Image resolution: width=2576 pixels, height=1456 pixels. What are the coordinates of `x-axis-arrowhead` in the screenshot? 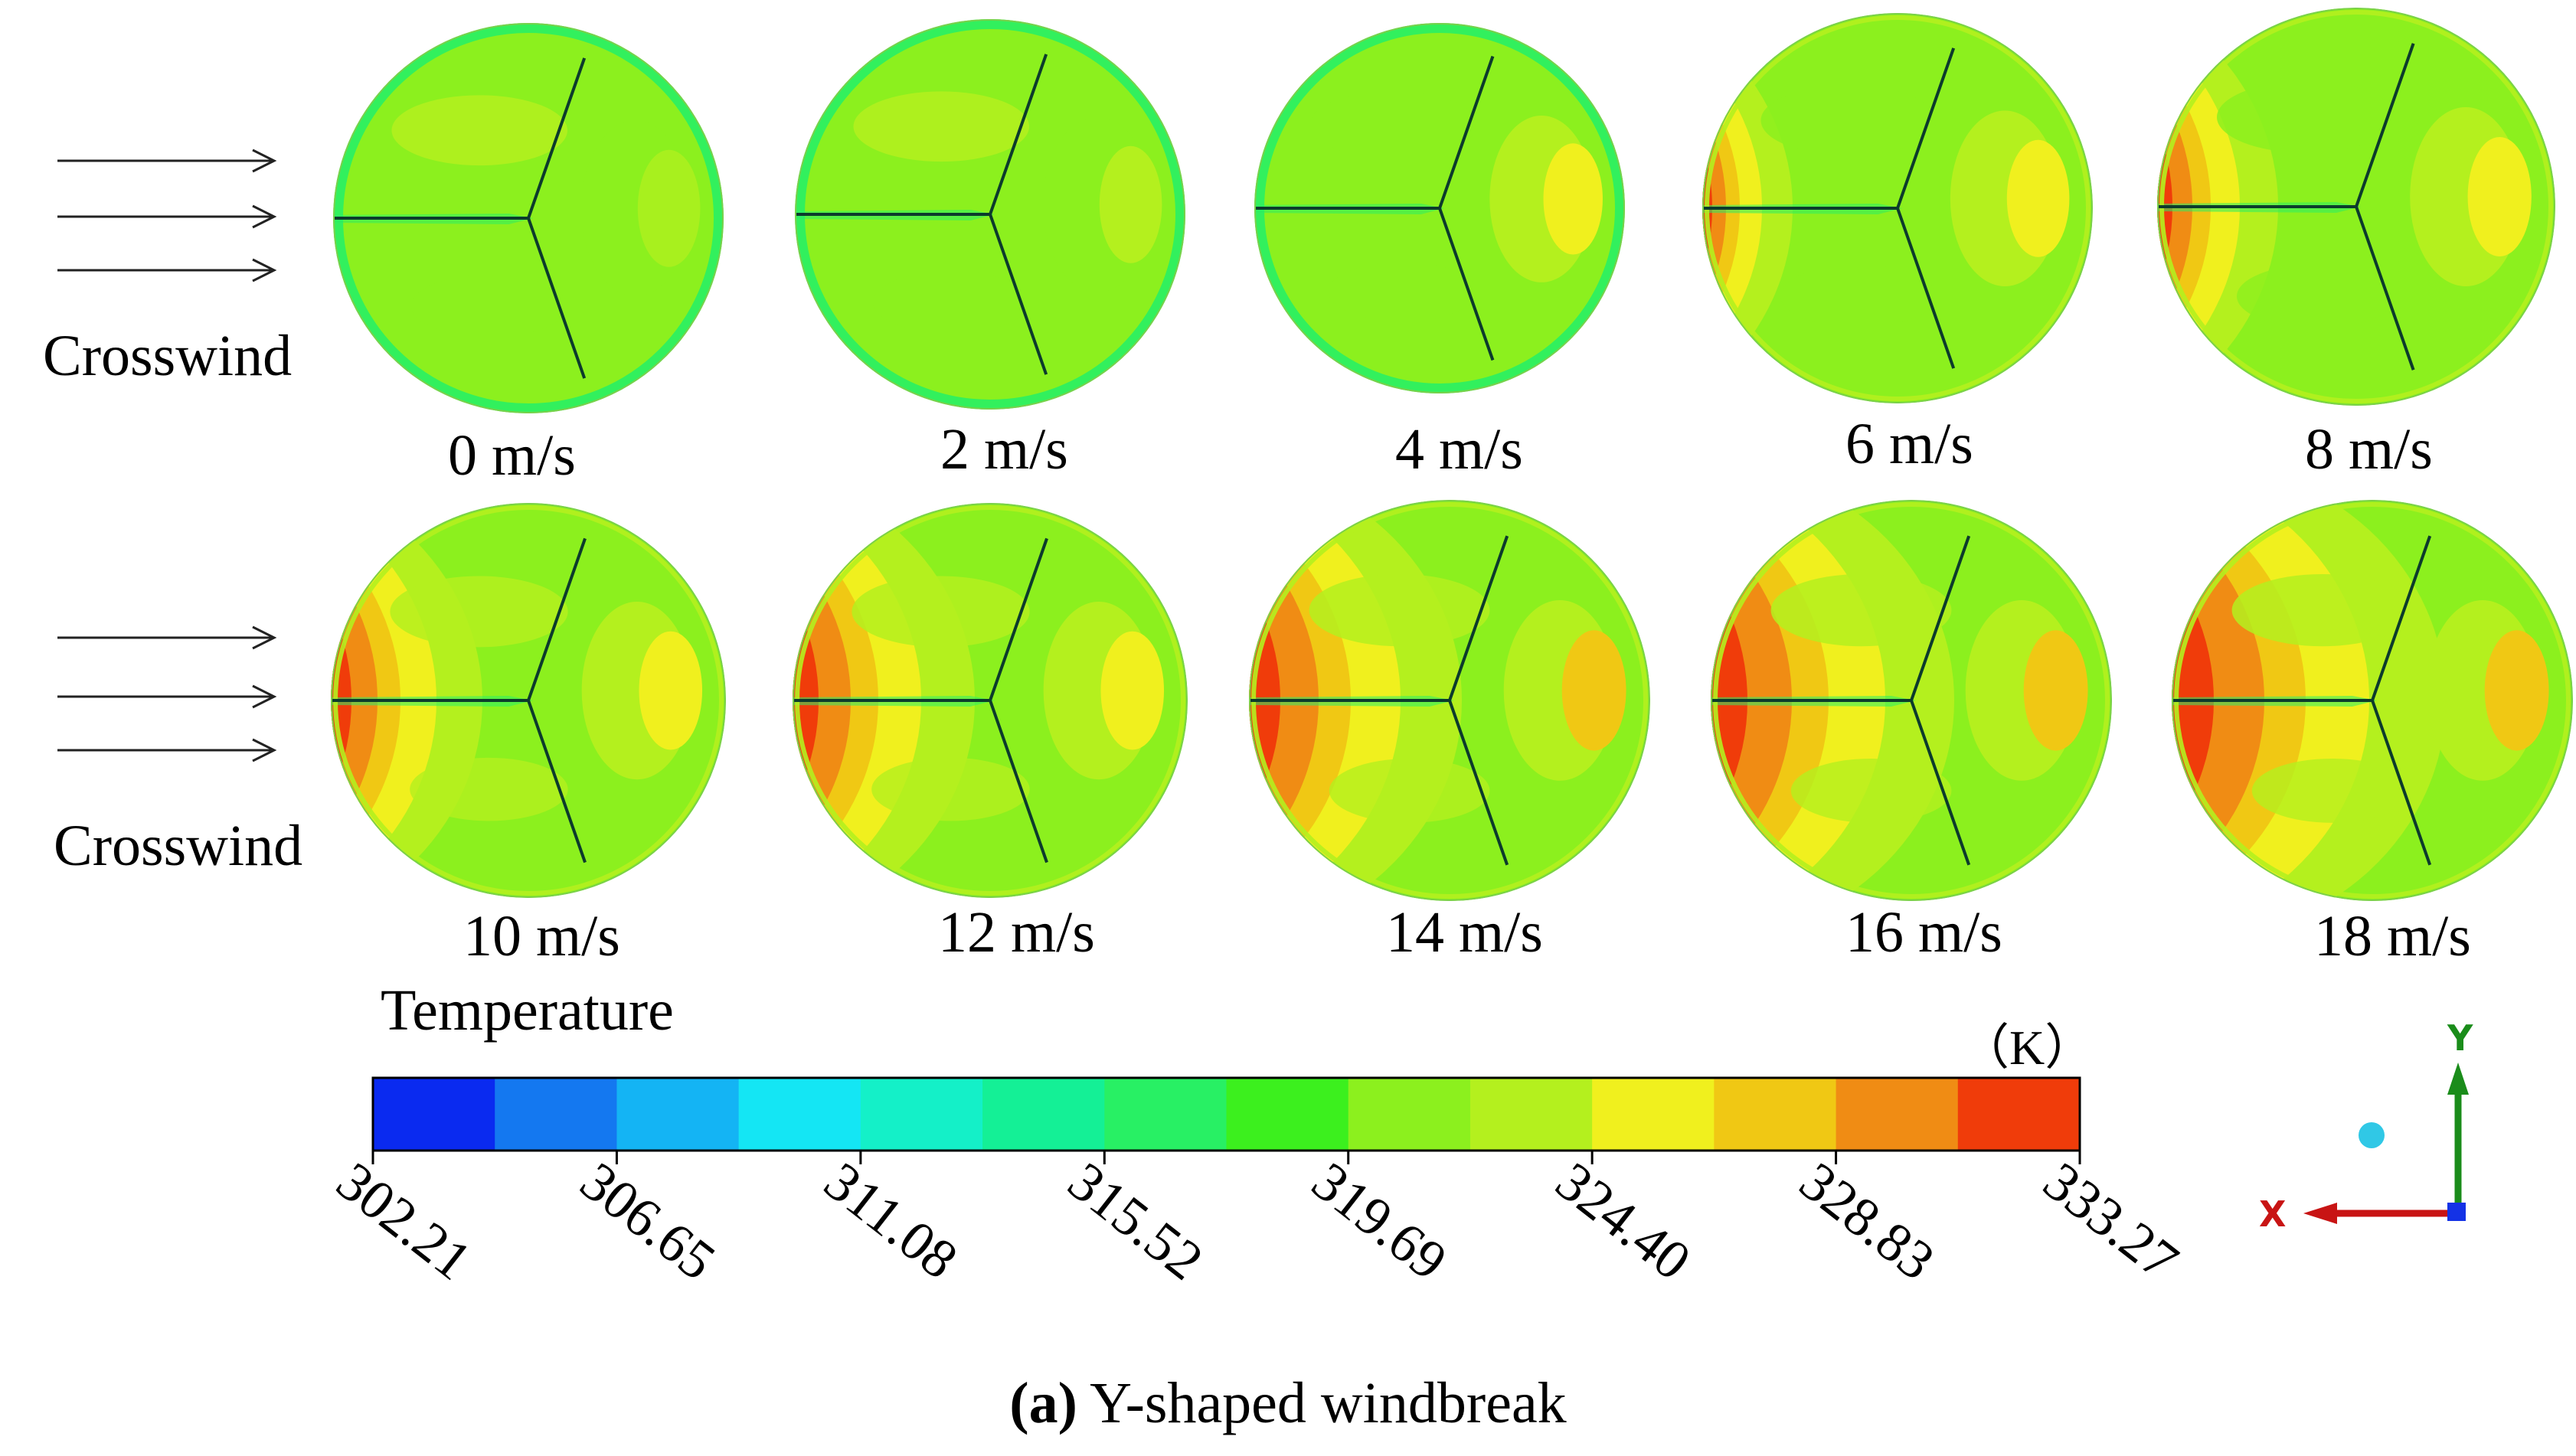 It's located at (2320, 1213).